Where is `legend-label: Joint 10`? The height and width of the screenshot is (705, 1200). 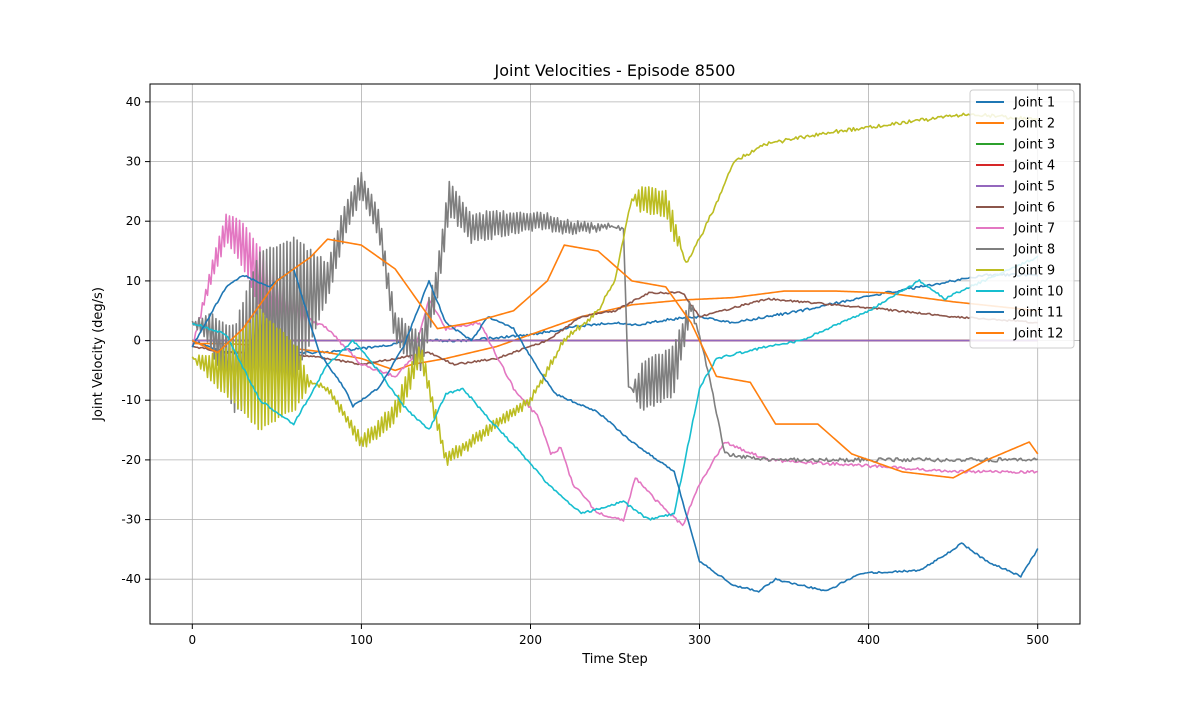
legend-label: Joint 10 is located at coordinates (1038, 292).